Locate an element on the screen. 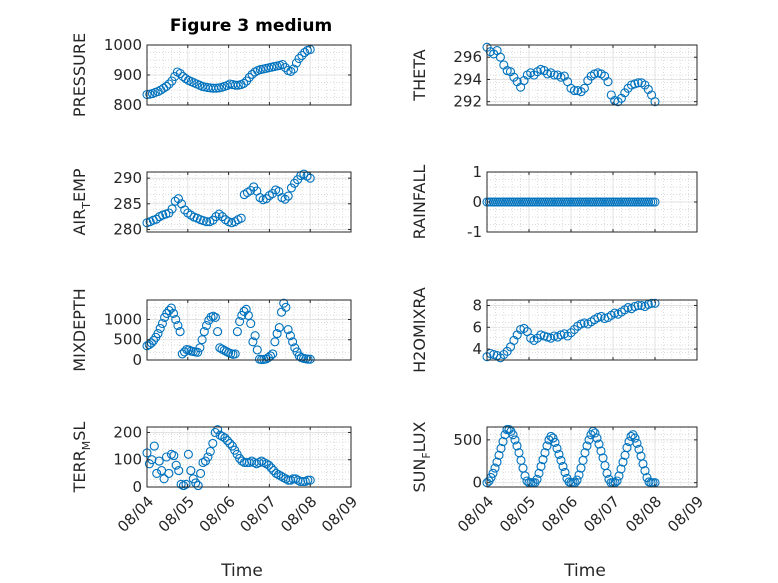  y-axis-label-base: PRESSURE is located at coordinates (79, 75).